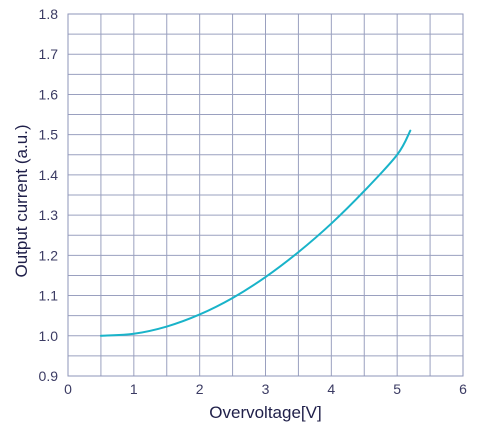 Image resolution: width=482 pixels, height=429 pixels. Describe the element at coordinates (49, 175) in the screenshot. I see `y-tick-label: 1.4` at that location.